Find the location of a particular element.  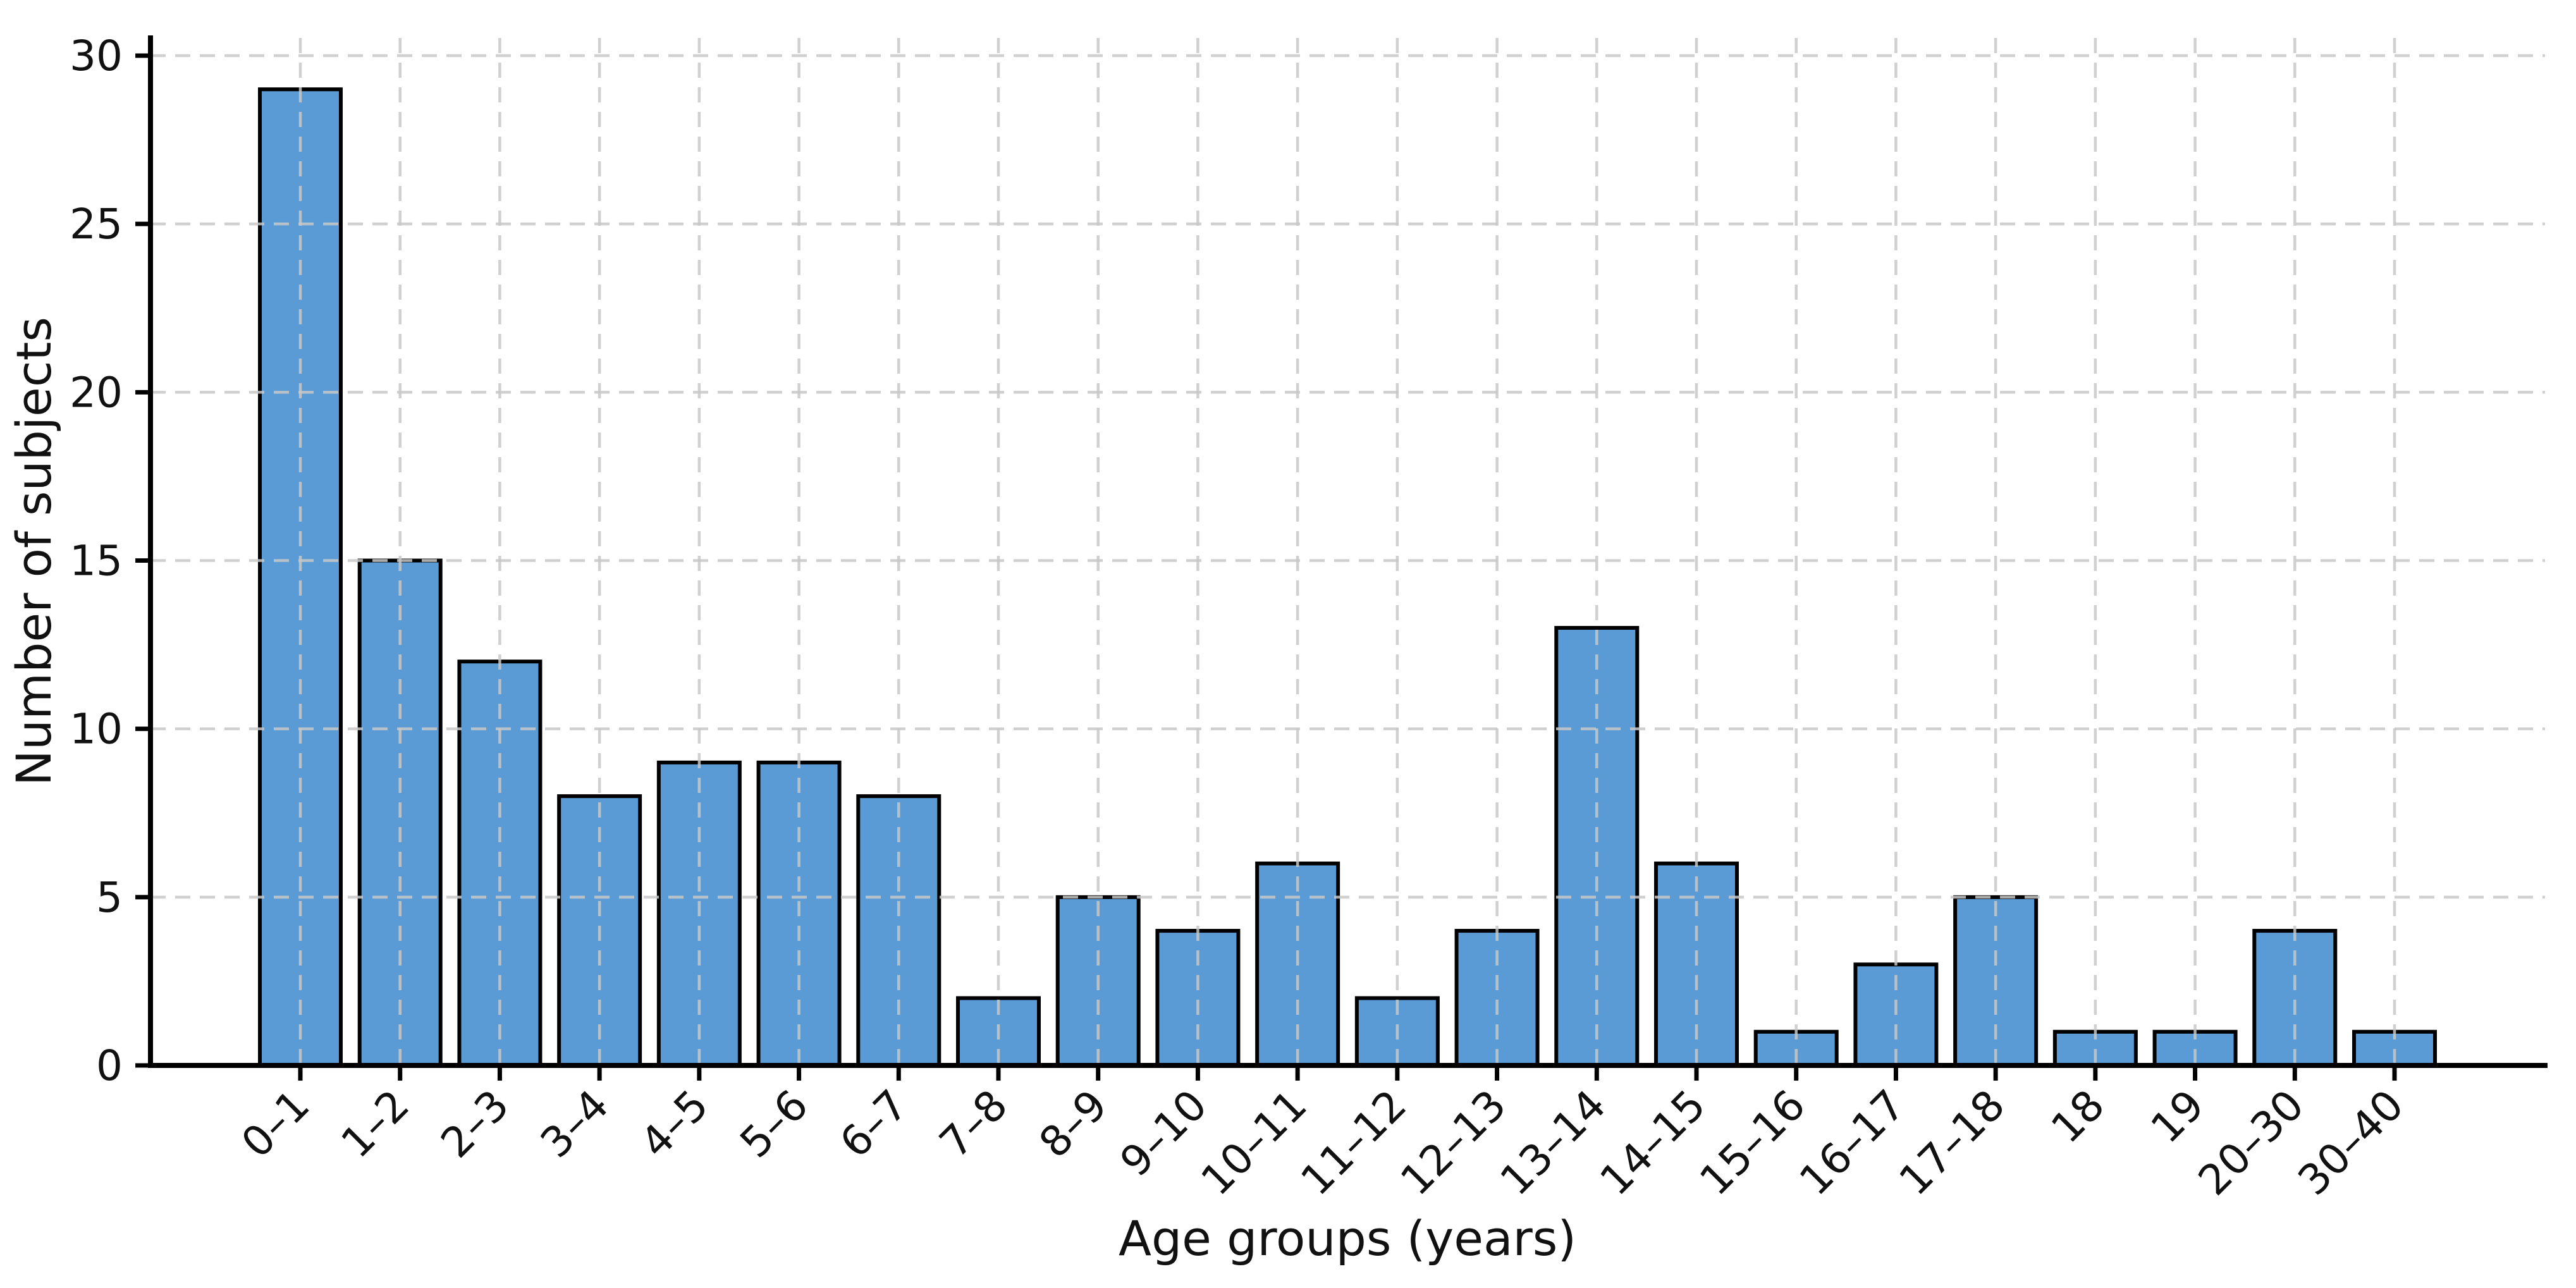

y-tick-label-0: 0 is located at coordinates (109, 1065).